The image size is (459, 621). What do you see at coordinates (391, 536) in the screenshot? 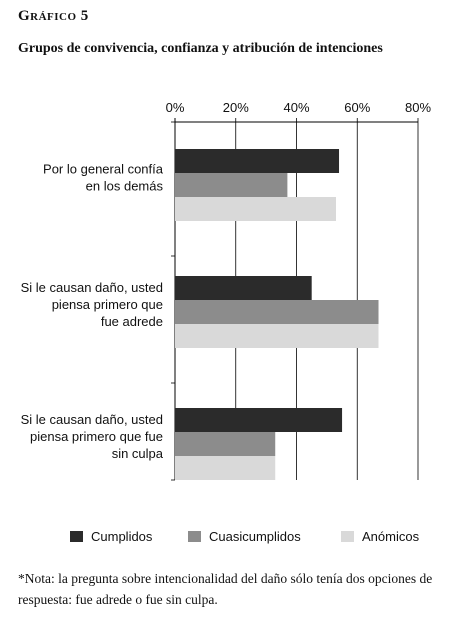
I see `legend-label: Anómicos` at bounding box center [391, 536].